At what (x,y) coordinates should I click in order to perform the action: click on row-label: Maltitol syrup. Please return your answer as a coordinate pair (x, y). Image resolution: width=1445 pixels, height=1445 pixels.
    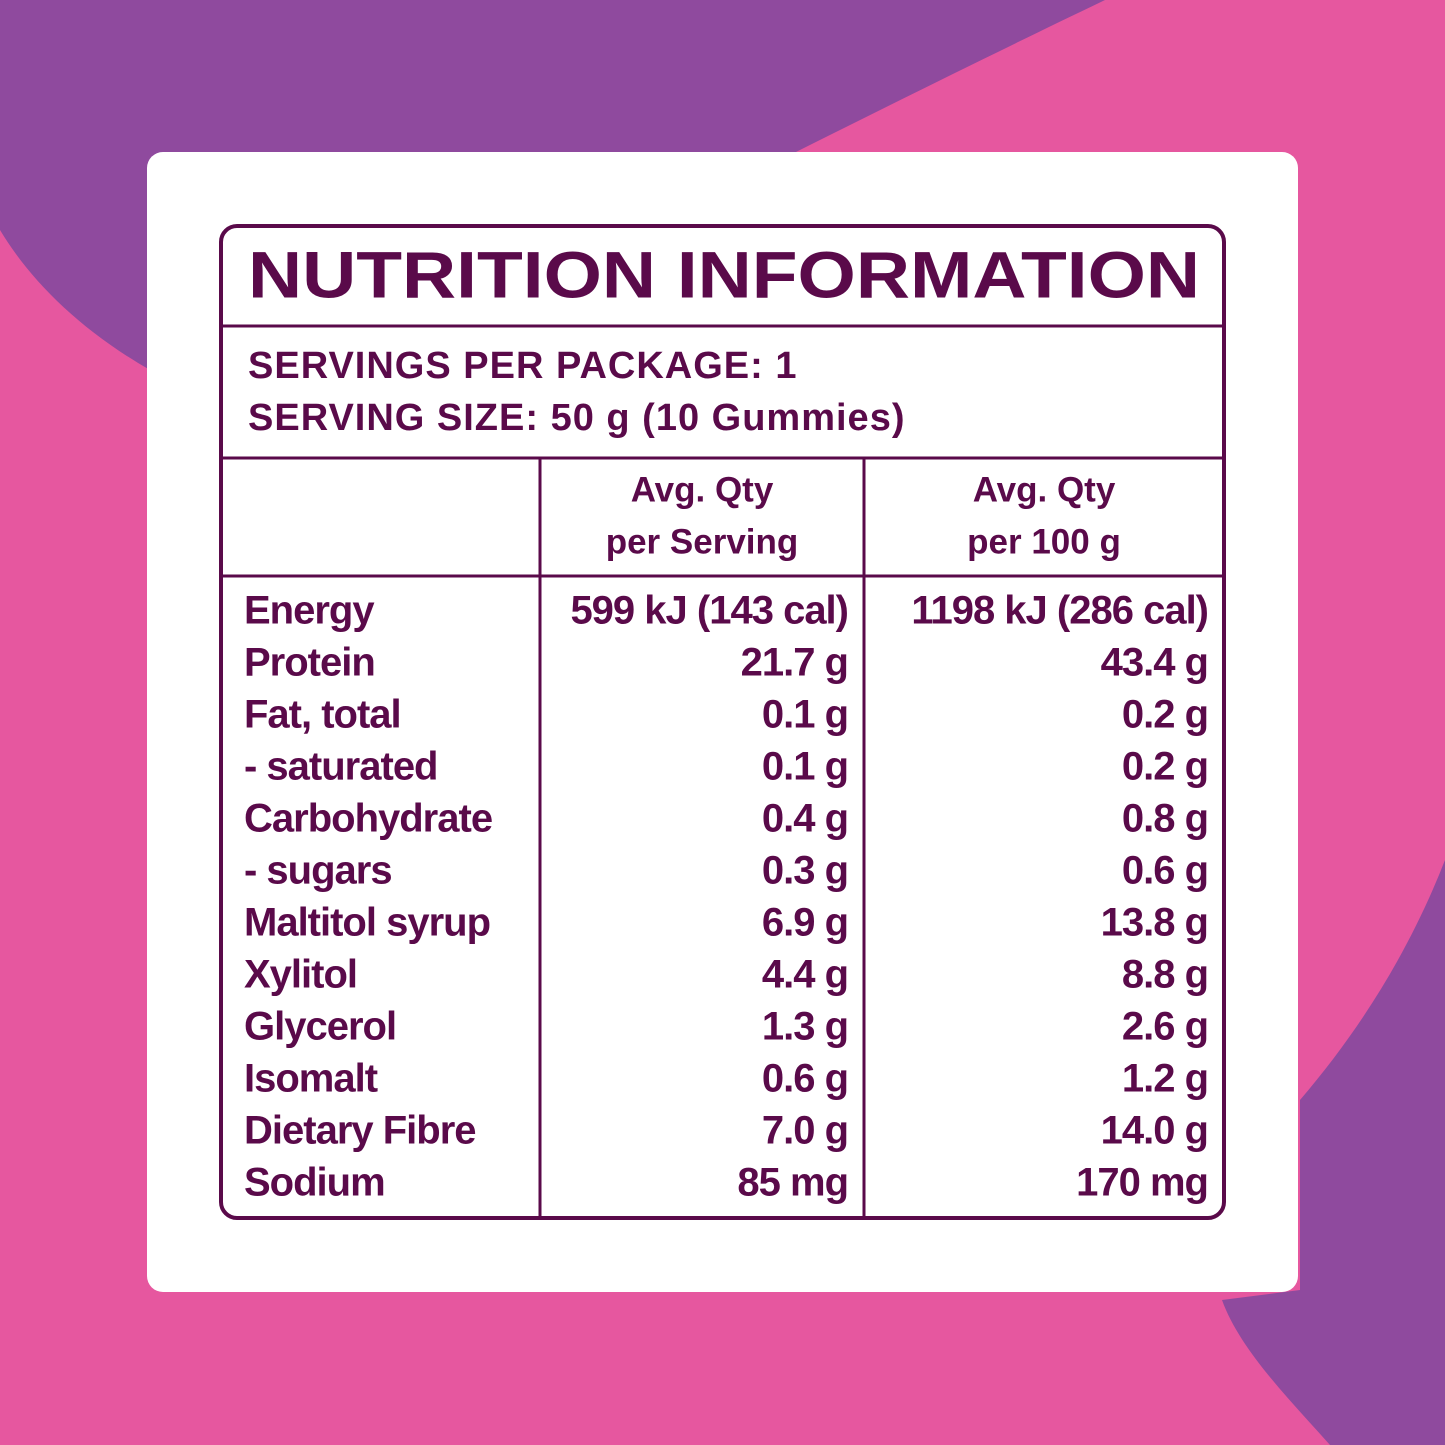
    Looking at the image, I should click on (367, 923).